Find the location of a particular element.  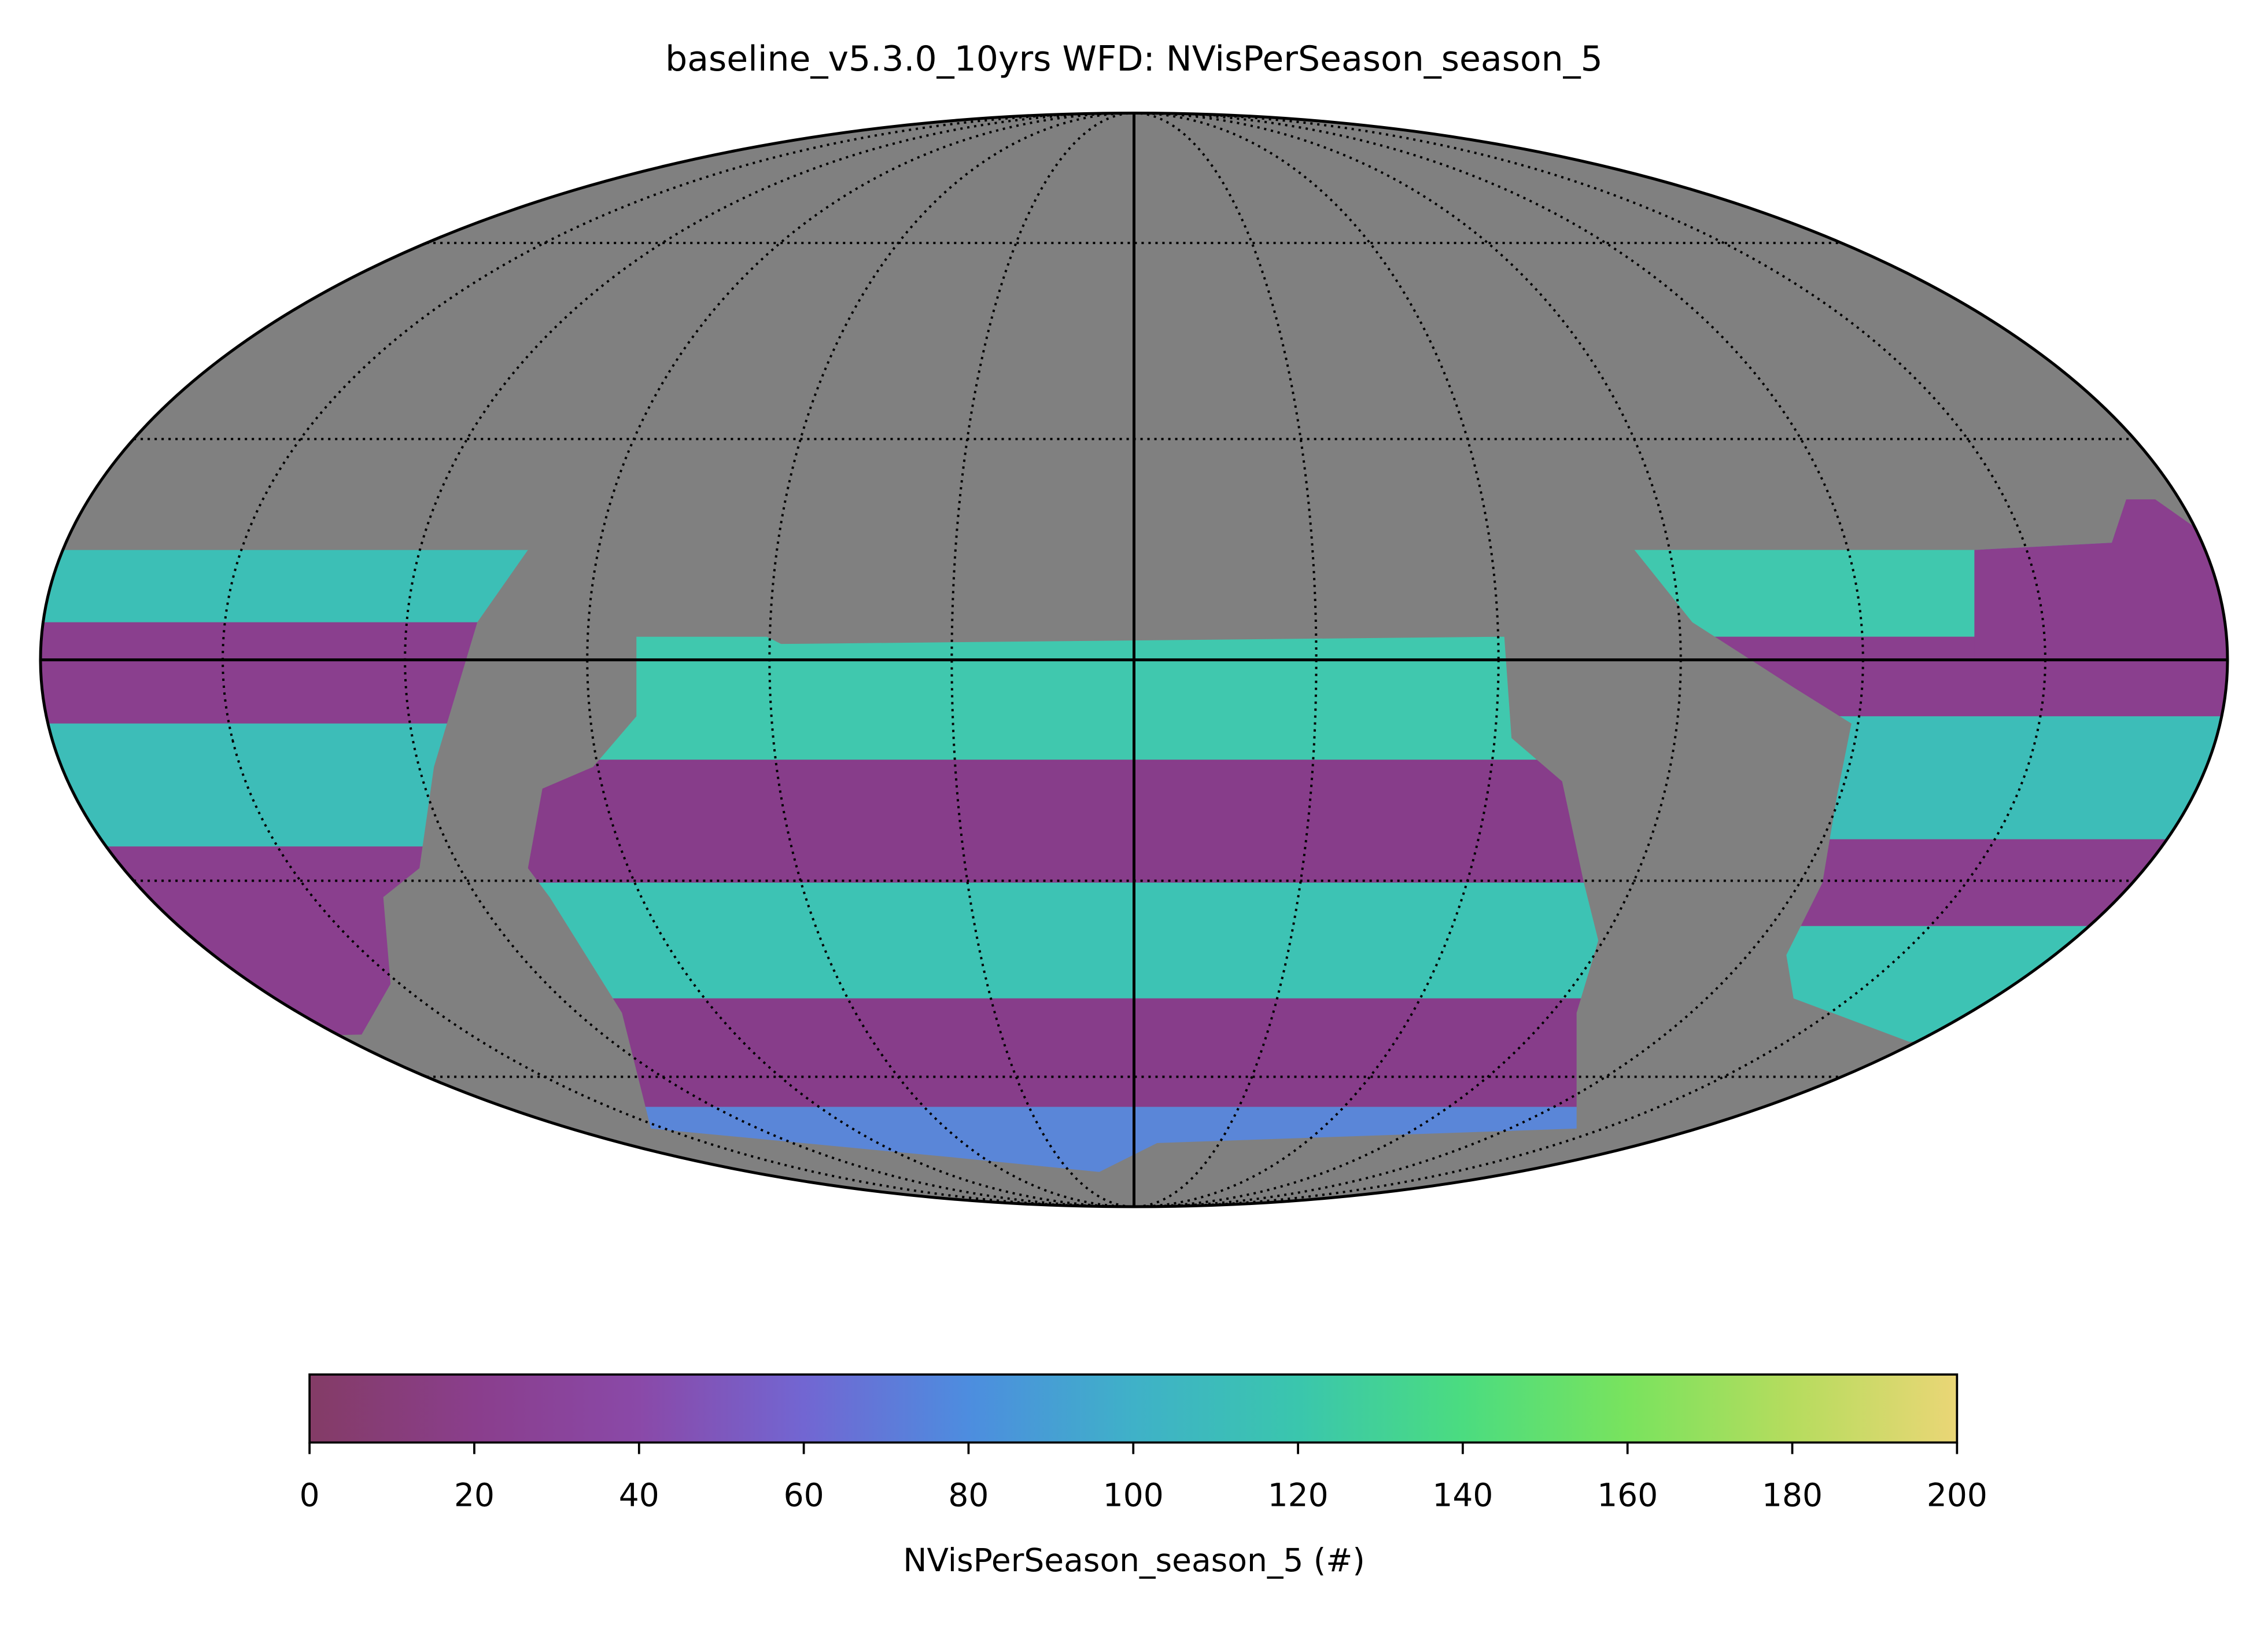

colorbar-tick-label: 100 is located at coordinates (1133, 1496).